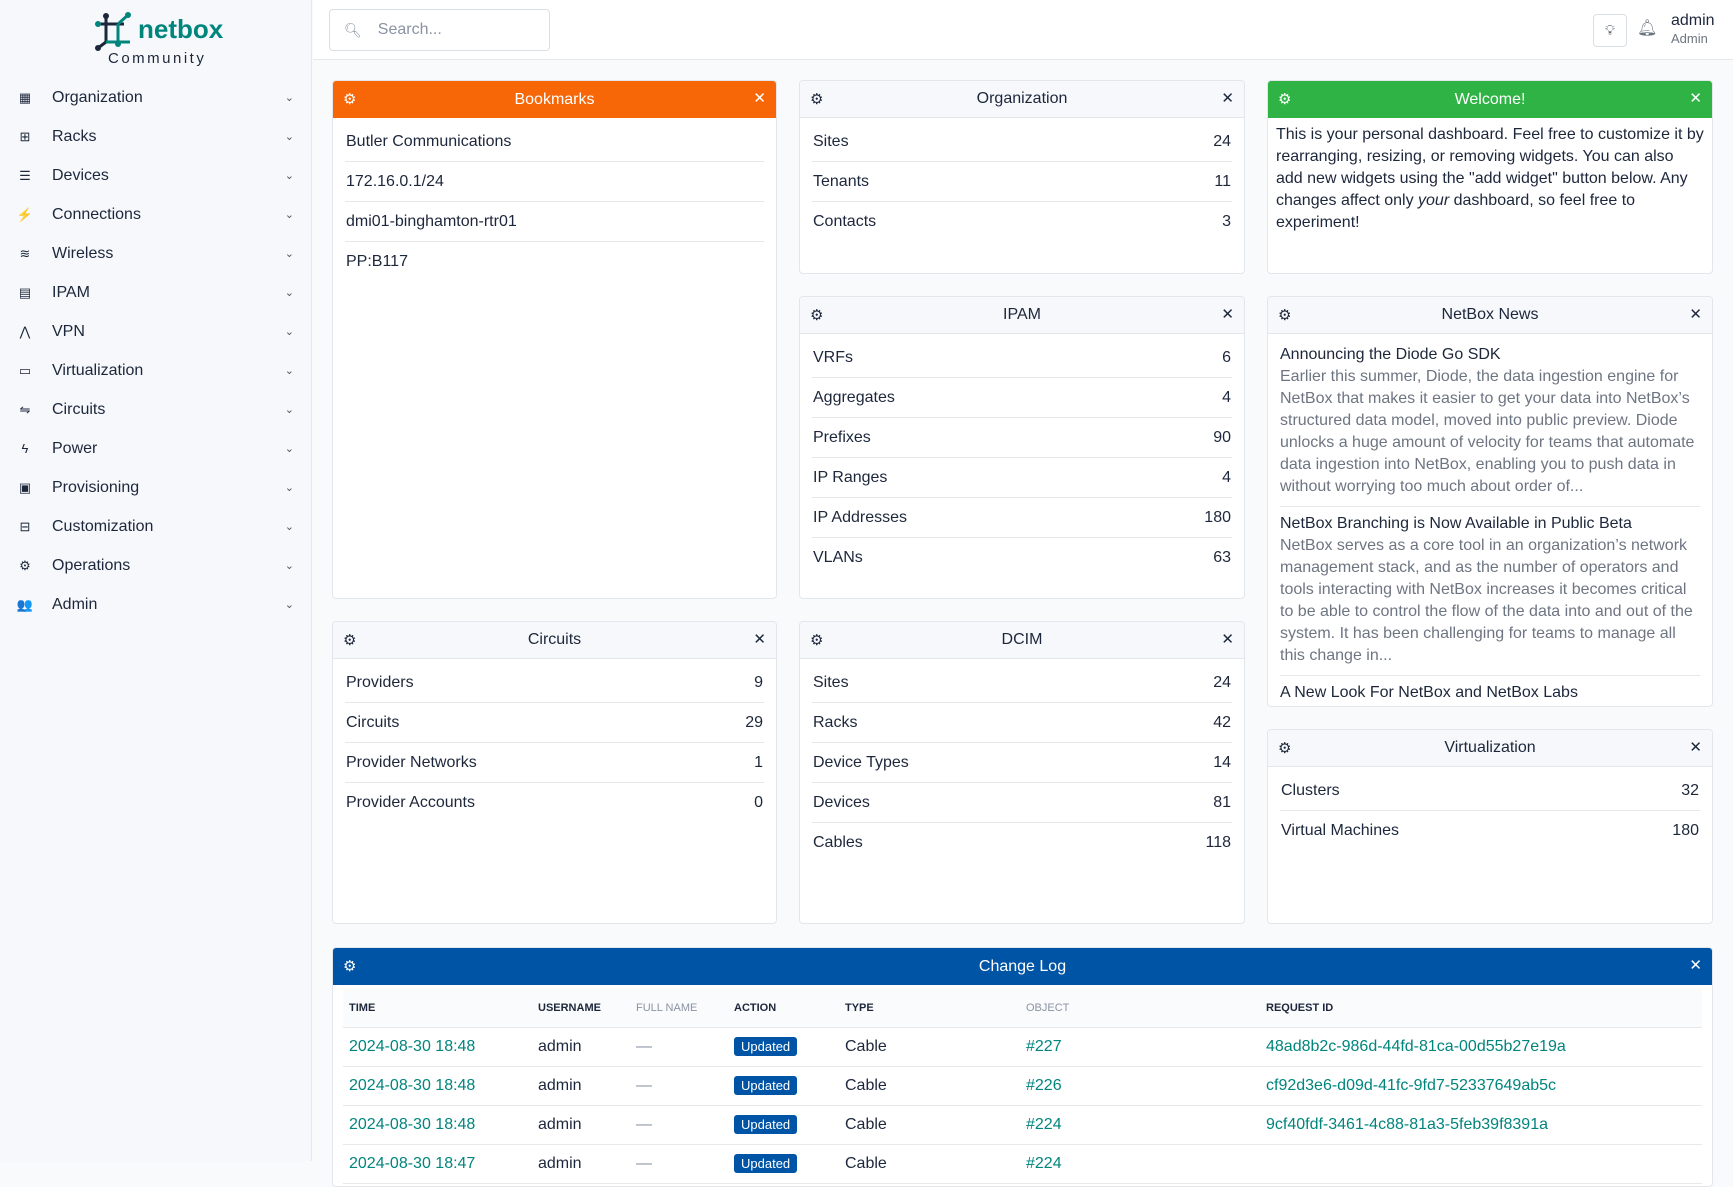  I want to click on sidebar-item-admin: 👥 Admin ⌄, so click(156, 604).